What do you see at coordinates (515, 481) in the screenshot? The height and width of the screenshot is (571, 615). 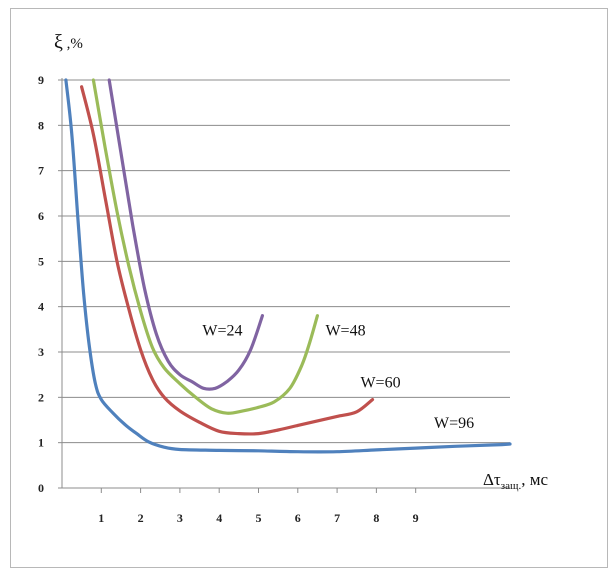 I see `x-axis-label: Δτзащ., мс` at bounding box center [515, 481].